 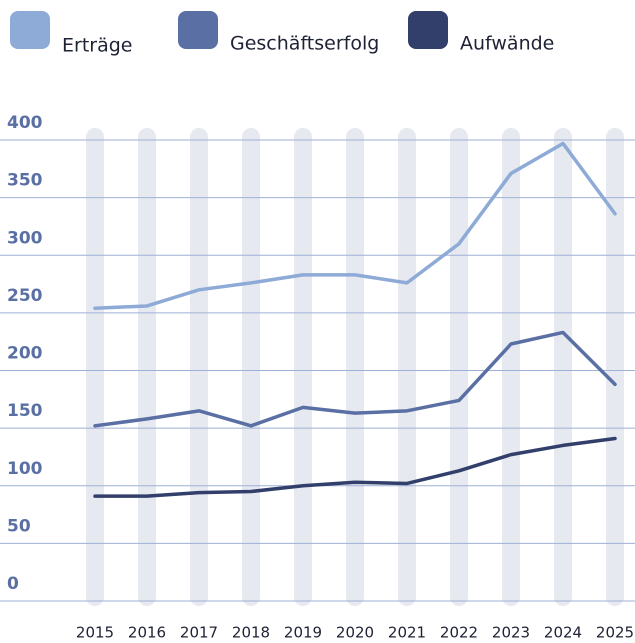 I want to click on y-tick-label: 0, so click(x=13, y=584).